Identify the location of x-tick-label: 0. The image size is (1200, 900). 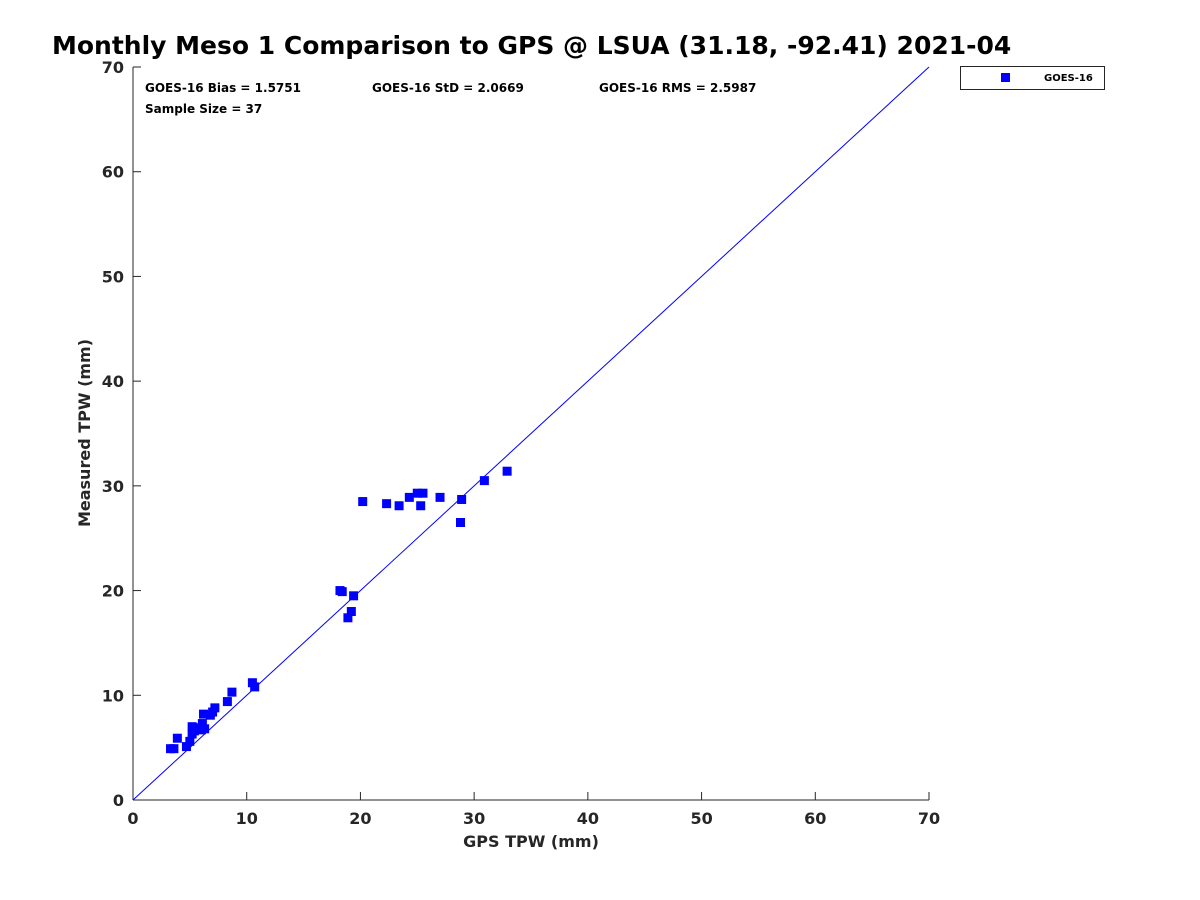
(132, 818).